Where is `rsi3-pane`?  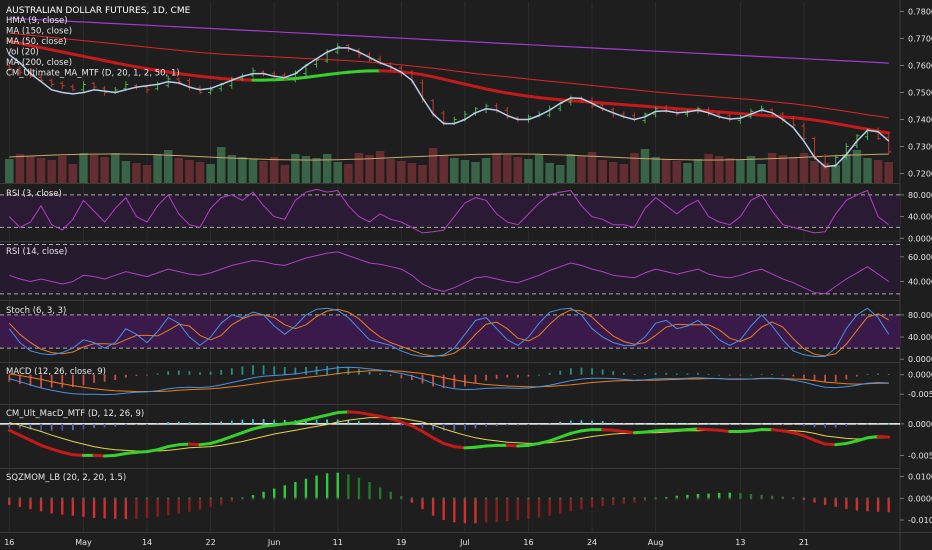
rsi3-pane is located at coordinates (450, 211).